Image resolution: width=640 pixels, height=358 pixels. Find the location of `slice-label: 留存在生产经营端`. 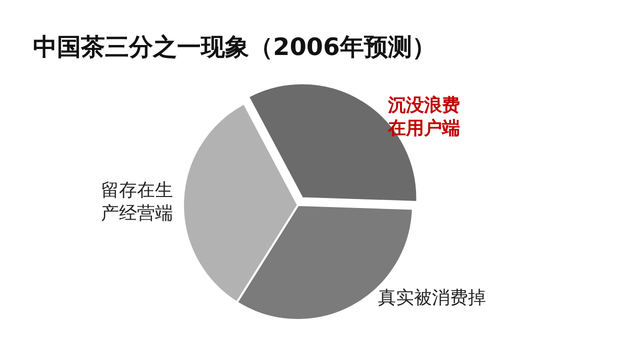

slice-label: 留存在生产经营端 is located at coordinates (137, 202).